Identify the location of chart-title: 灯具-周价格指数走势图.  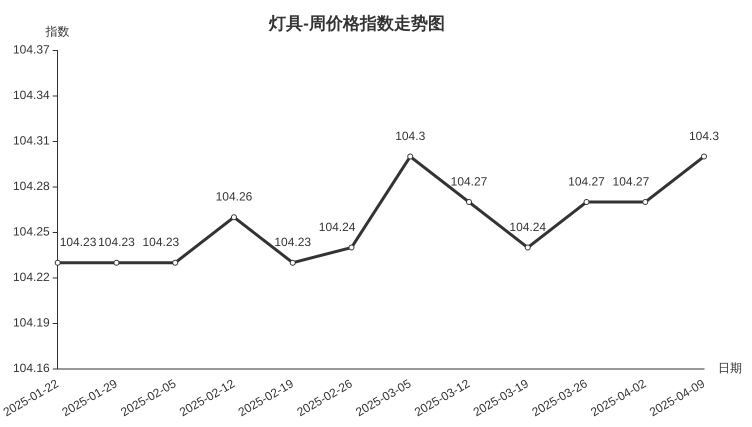
(356, 23).